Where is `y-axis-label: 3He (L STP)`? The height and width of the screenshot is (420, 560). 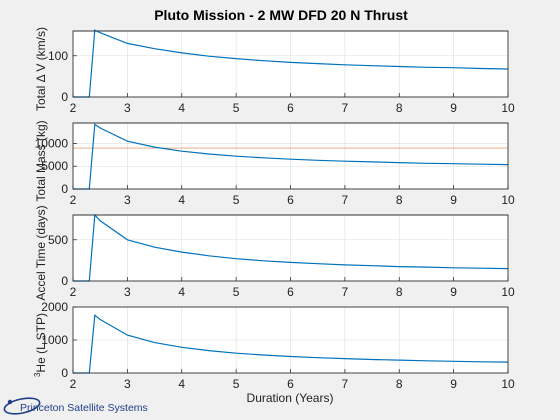
y-axis-label: 3He (L STP) is located at coordinates (40, 345).